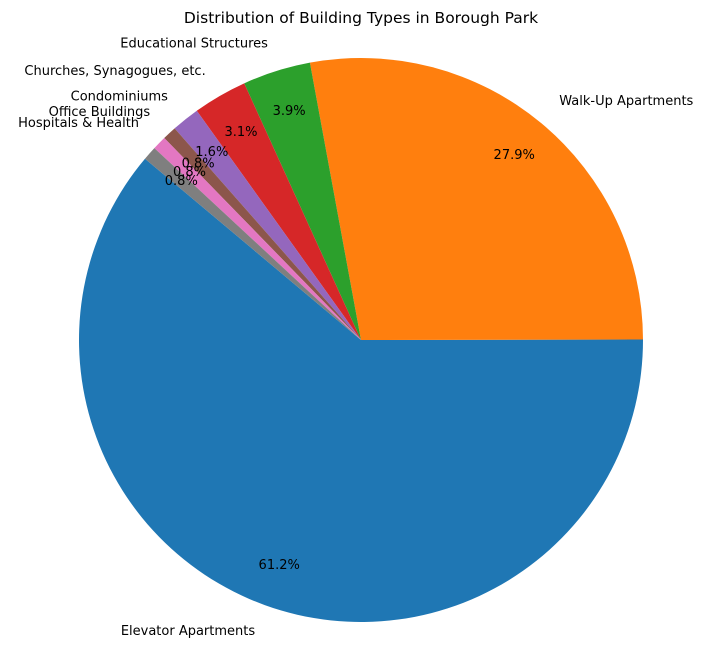 The image size is (701, 658). What do you see at coordinates (211, 152) in the screenshot?
I see `percent-label-4: 1.6%` at bounding box center [211, 152].